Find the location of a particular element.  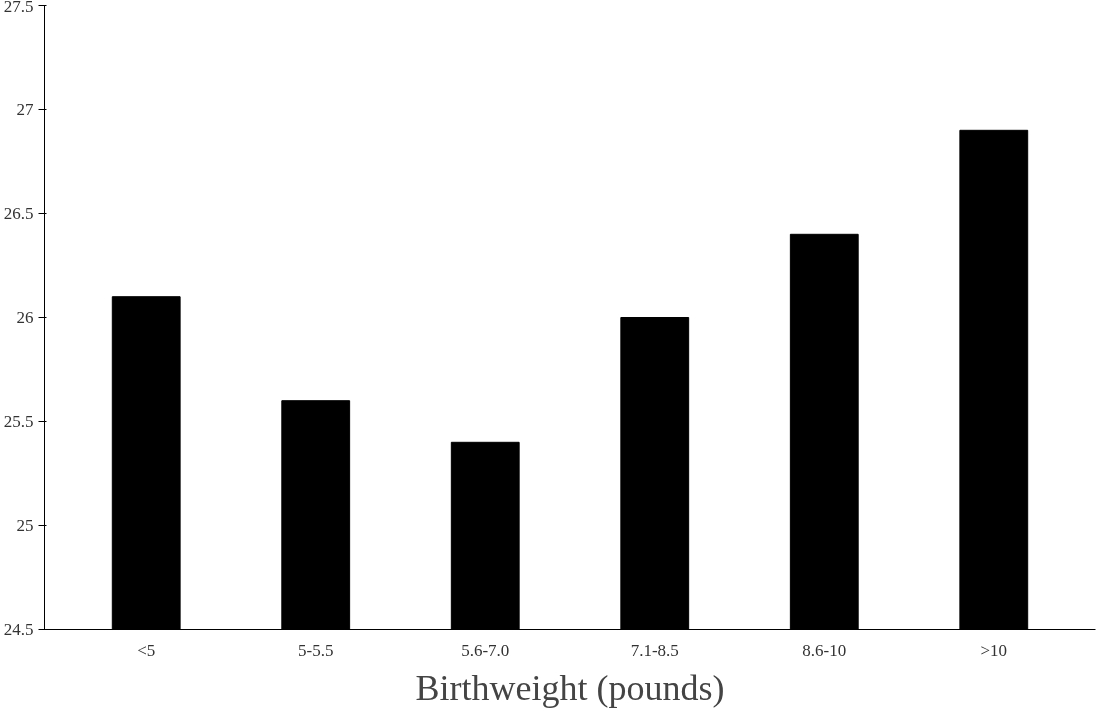

y-tick-label: 26.5 is located at coordinates (18, 213).